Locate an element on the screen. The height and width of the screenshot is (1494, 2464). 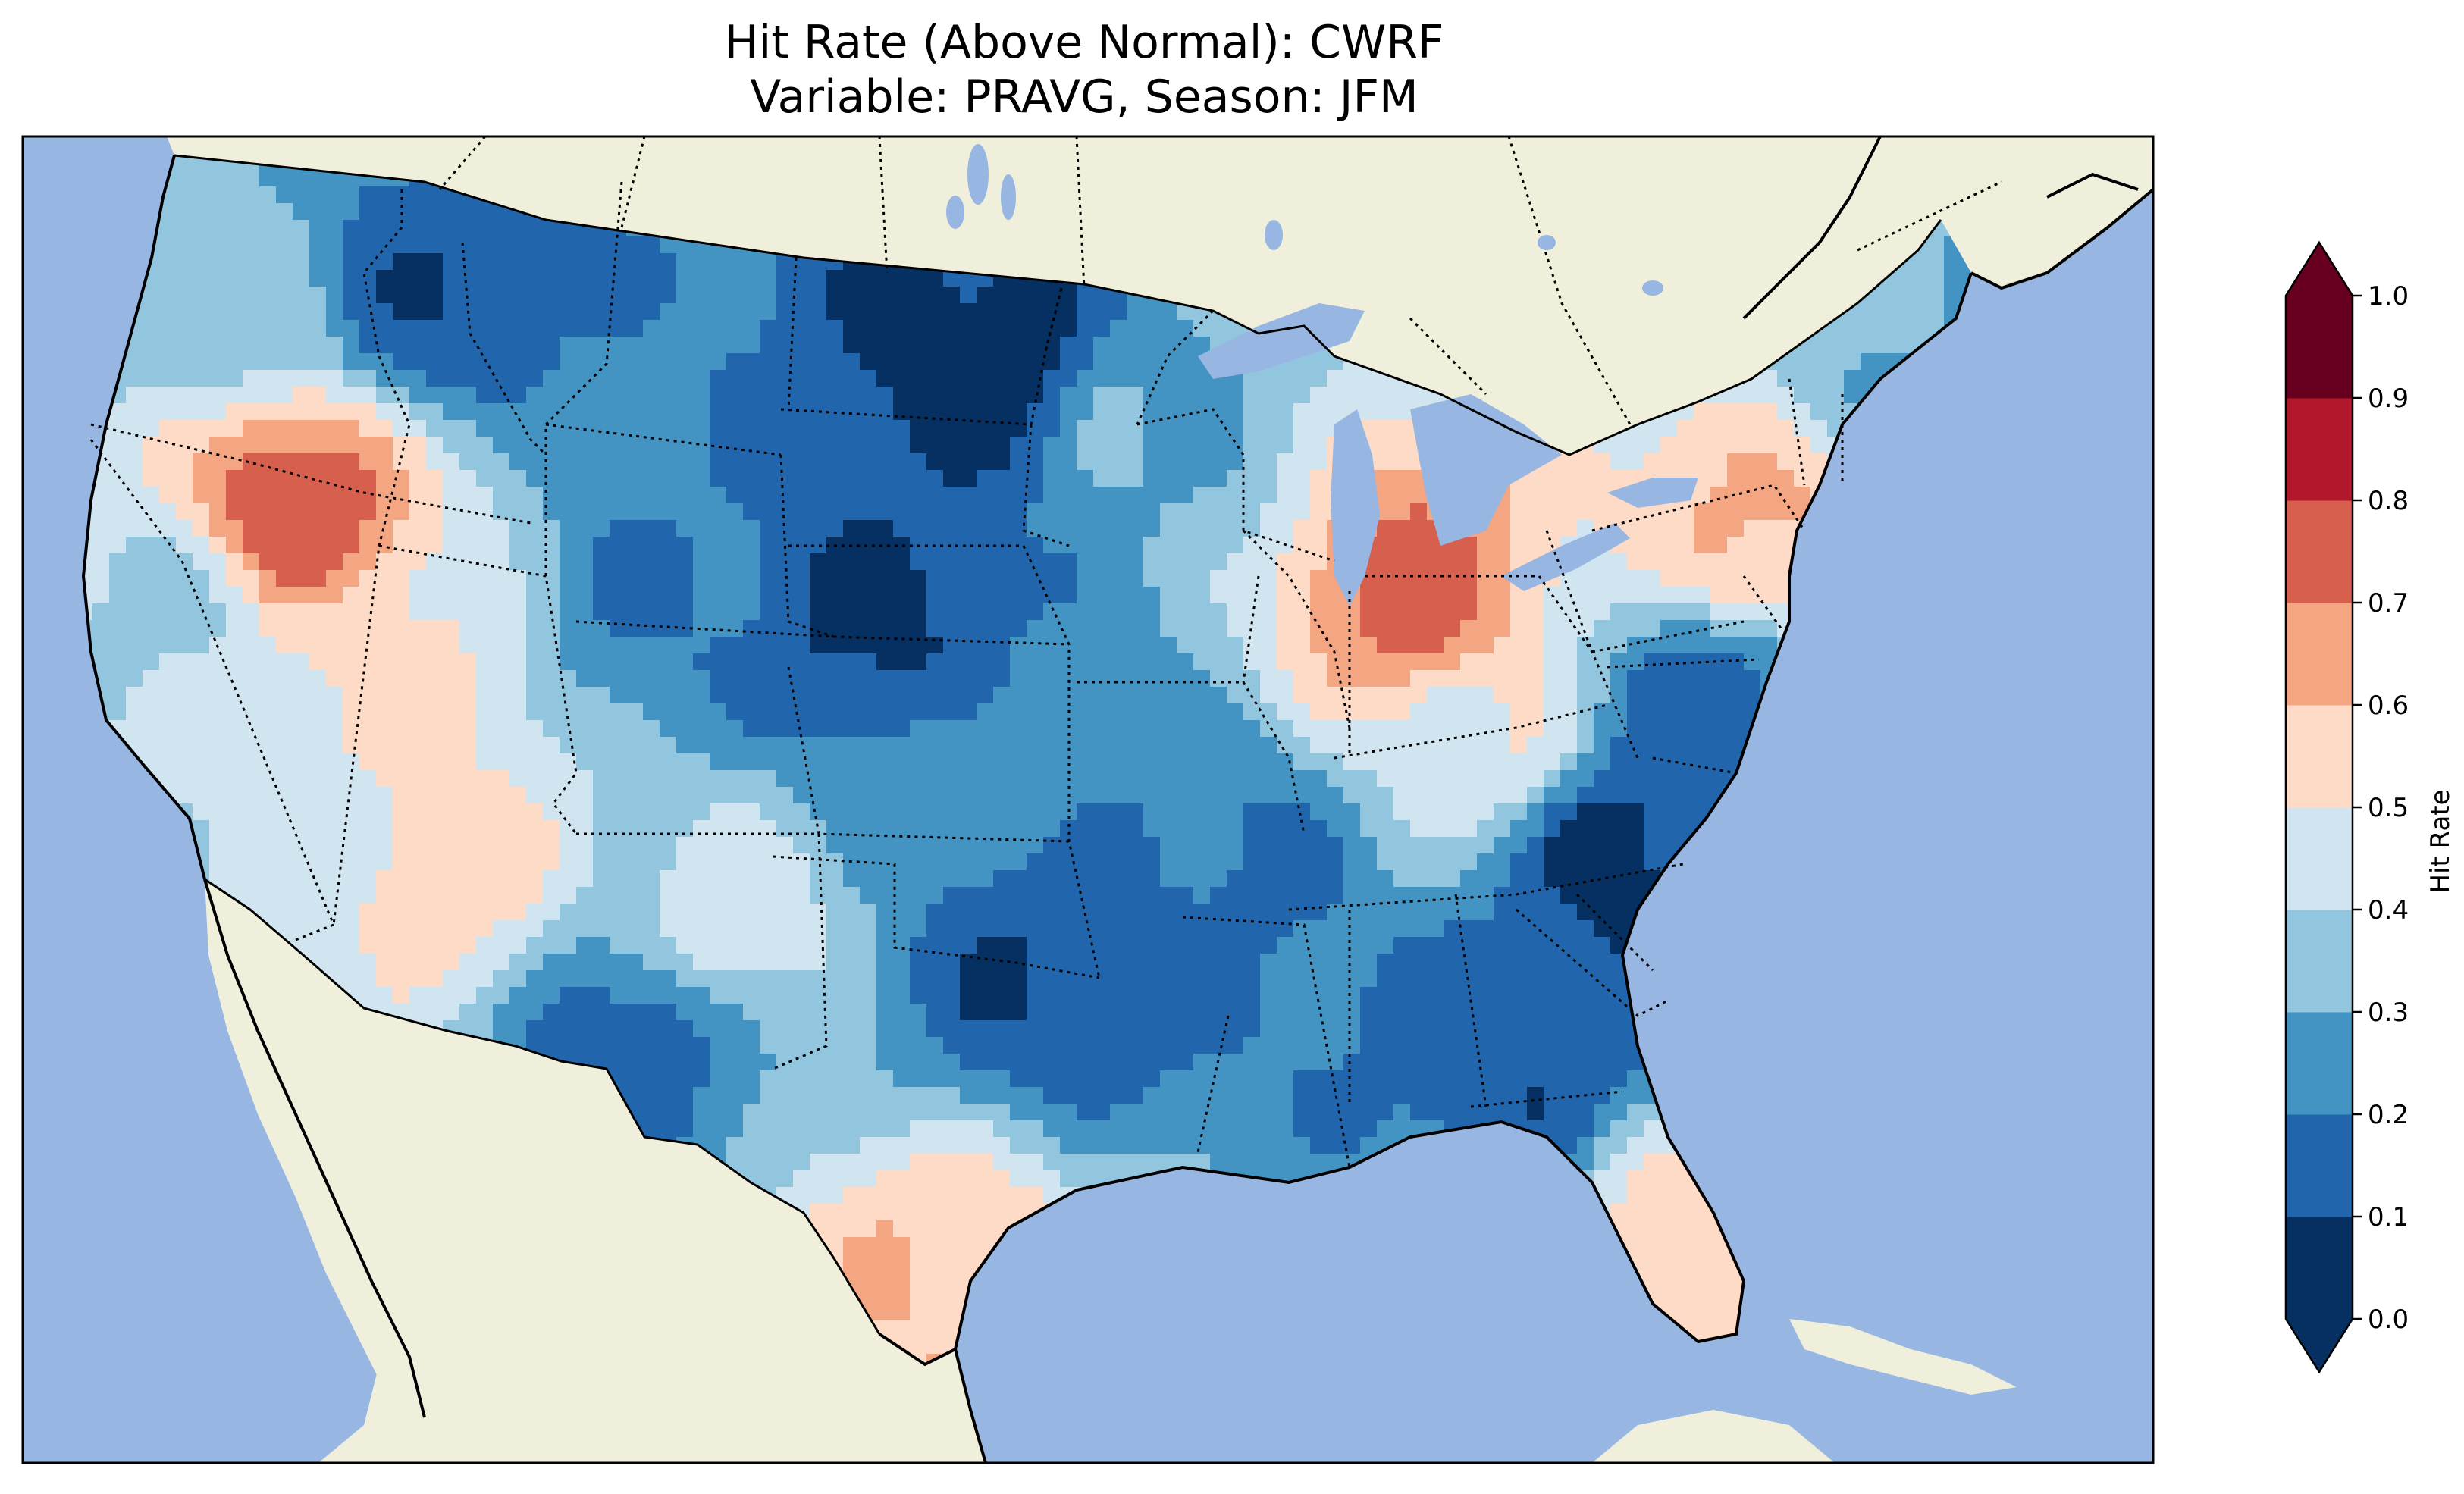
colorbar-tick-label: 0.7 is located at coordinates (2388, 603).